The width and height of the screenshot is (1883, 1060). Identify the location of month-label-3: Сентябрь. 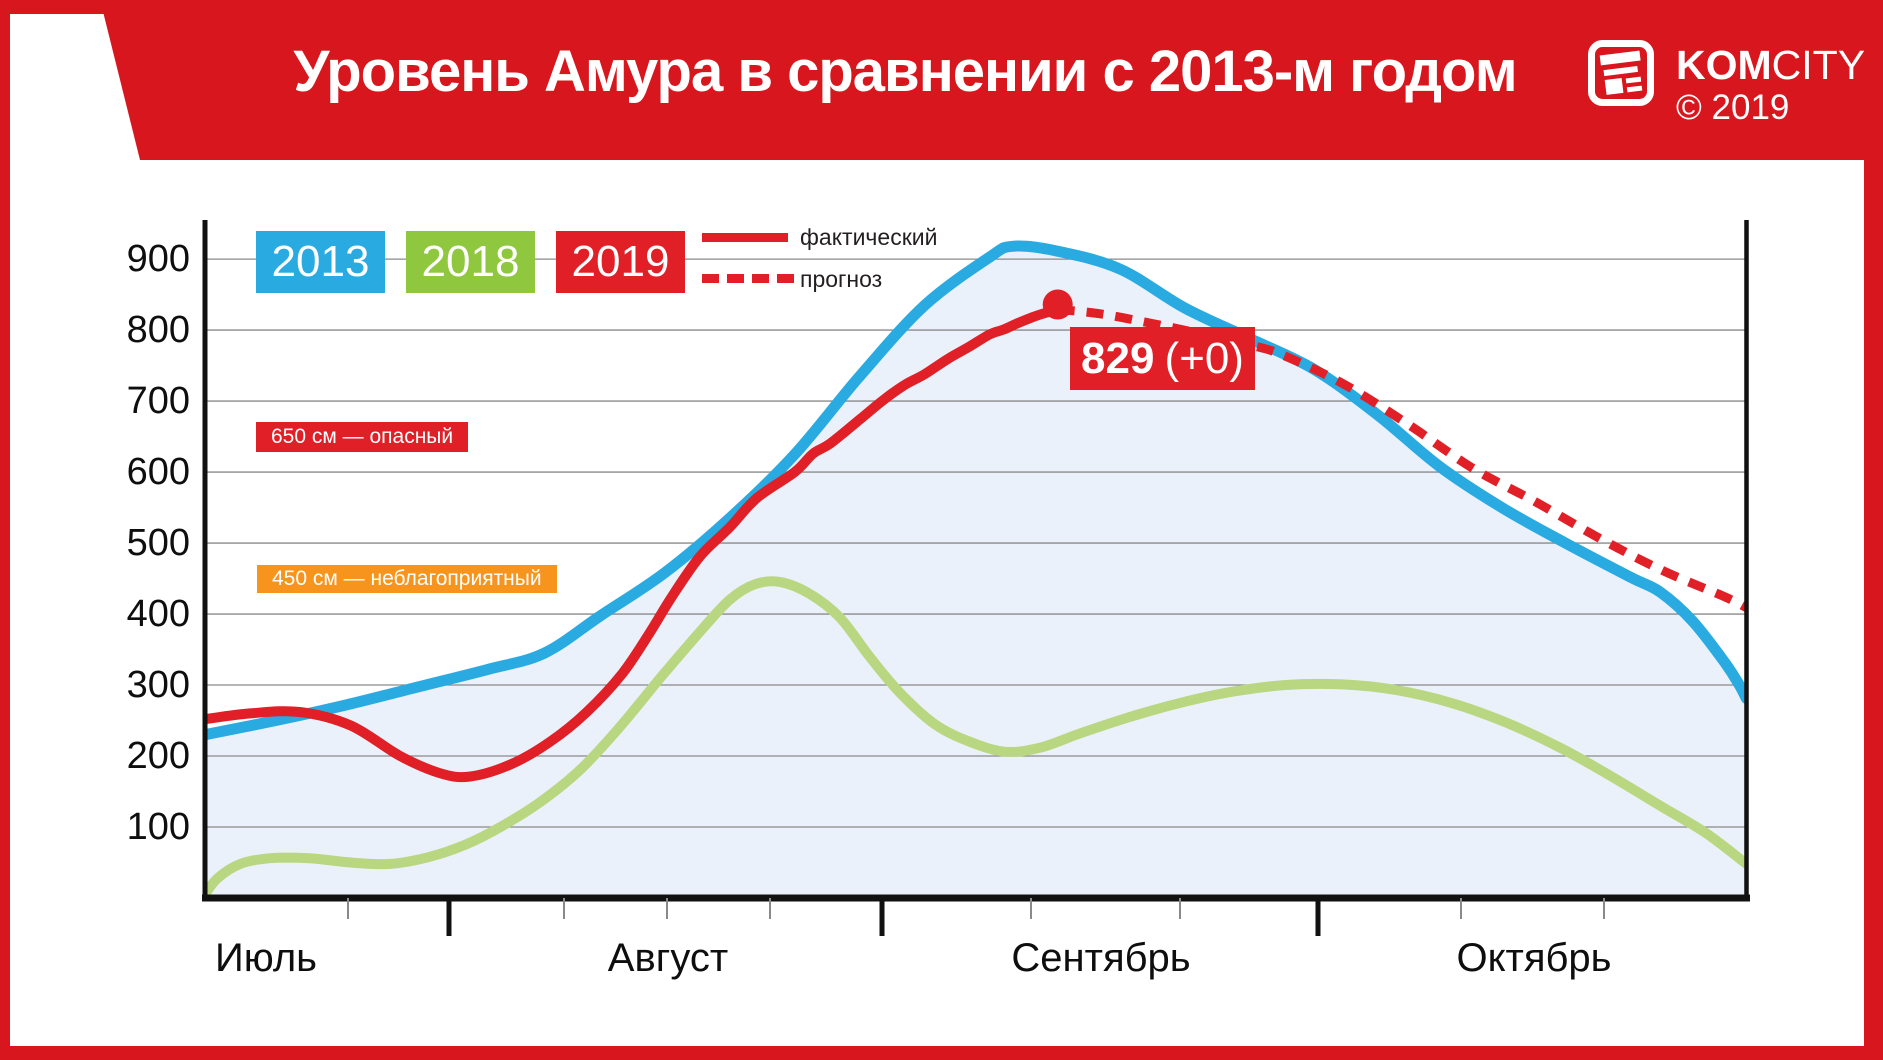
(1101, 958).